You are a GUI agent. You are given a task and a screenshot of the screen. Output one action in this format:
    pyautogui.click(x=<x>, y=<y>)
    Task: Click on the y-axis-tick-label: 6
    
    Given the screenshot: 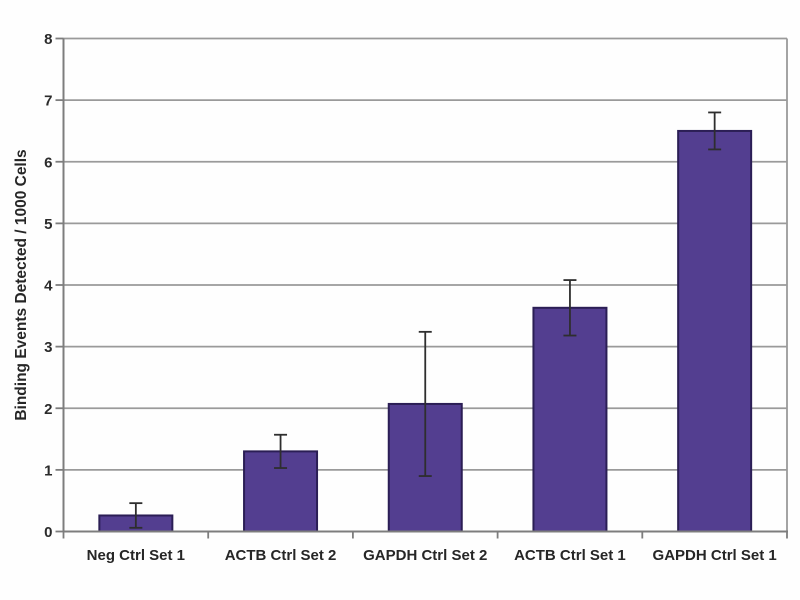 What is the action you would take?
    pyautogui.click(x=48, y=162)
    